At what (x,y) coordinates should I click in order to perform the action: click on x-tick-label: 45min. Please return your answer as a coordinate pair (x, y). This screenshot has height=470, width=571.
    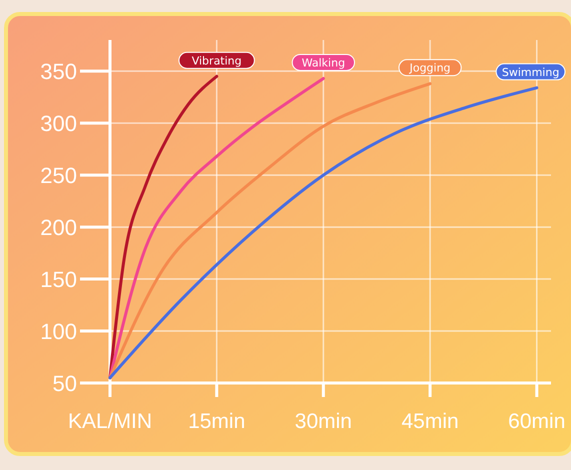
    Looking at the image, I should click on (430, 421).